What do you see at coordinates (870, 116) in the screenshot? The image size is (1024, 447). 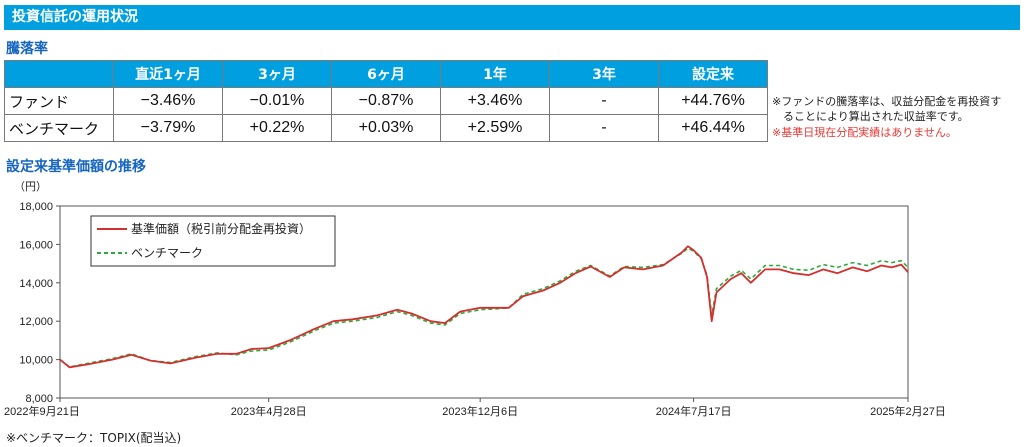 I see `note-line: ることにより算出された収益率です。` at bounding box center [870, 116].